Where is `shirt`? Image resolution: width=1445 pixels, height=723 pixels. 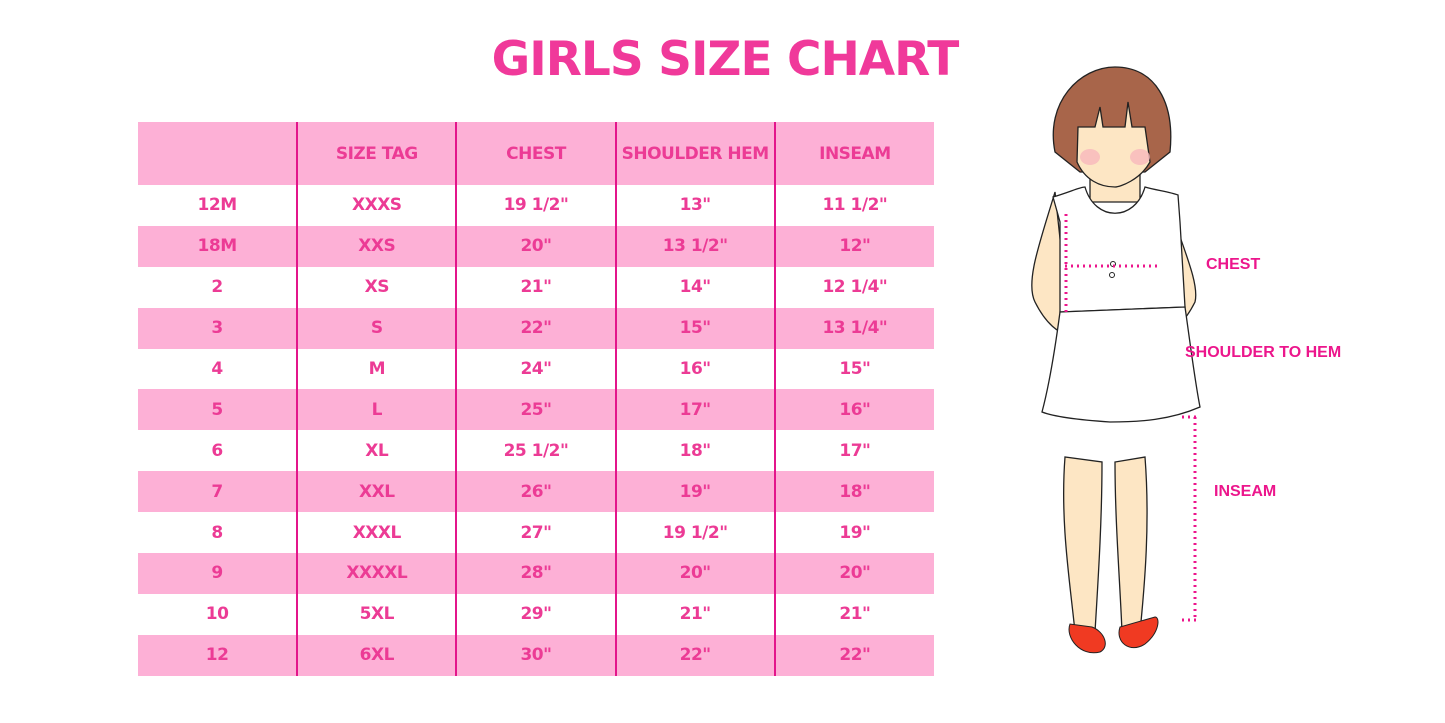
shirt is located at coordinates (1119, 249).